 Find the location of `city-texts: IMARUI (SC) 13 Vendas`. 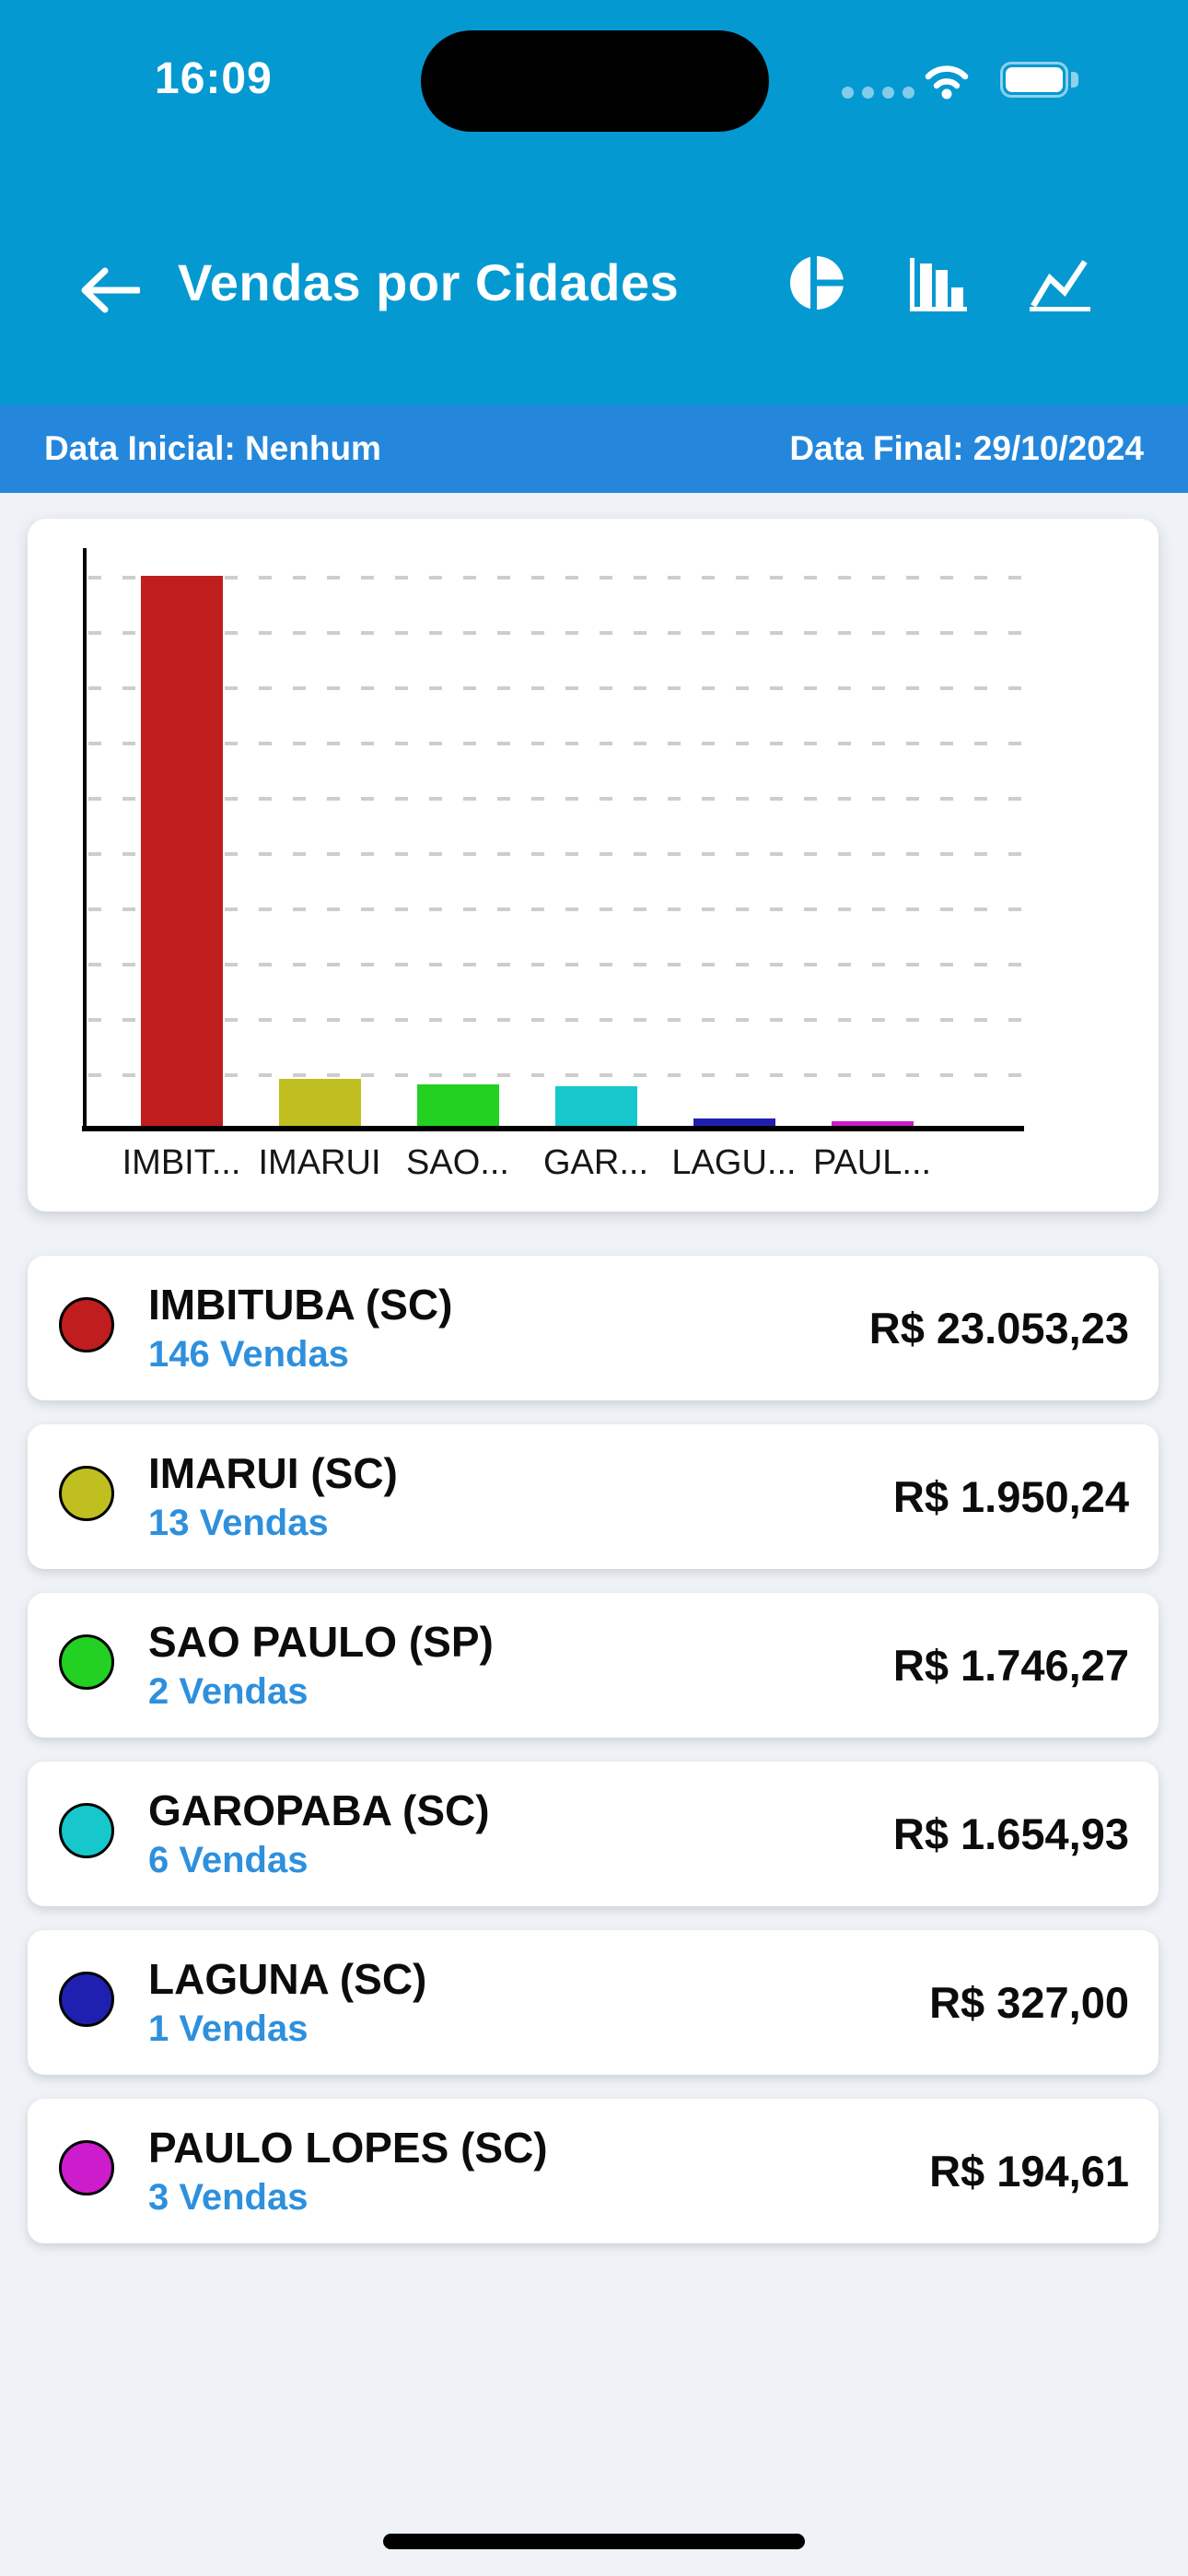

city-texts: IMARUI (SC) 13 Vendas is located at coordinates (273, 1496).